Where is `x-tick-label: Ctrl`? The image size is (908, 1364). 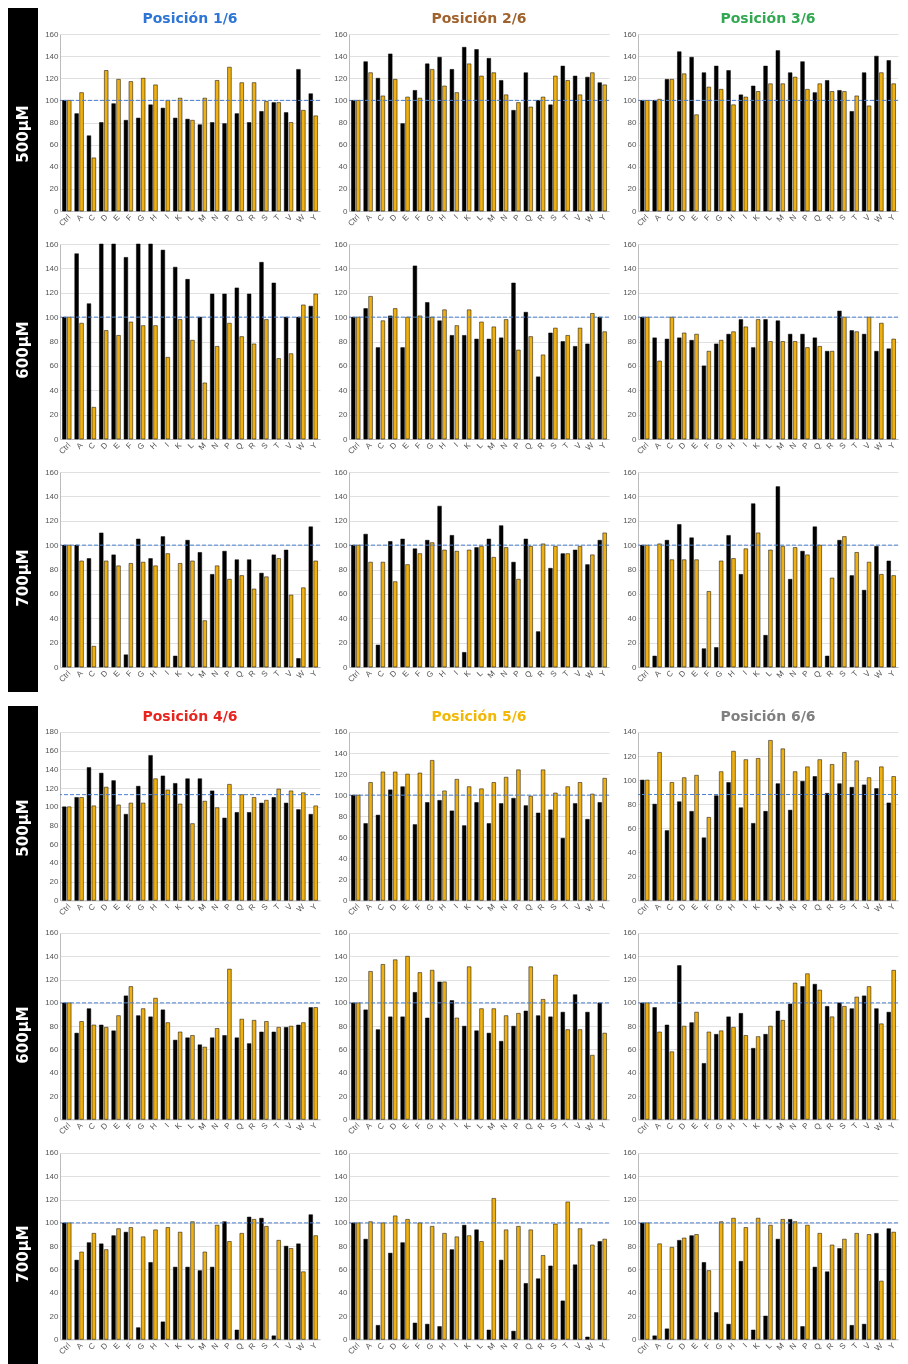
x-tick-label: Ctrl is located at coordinates (354, 1348).